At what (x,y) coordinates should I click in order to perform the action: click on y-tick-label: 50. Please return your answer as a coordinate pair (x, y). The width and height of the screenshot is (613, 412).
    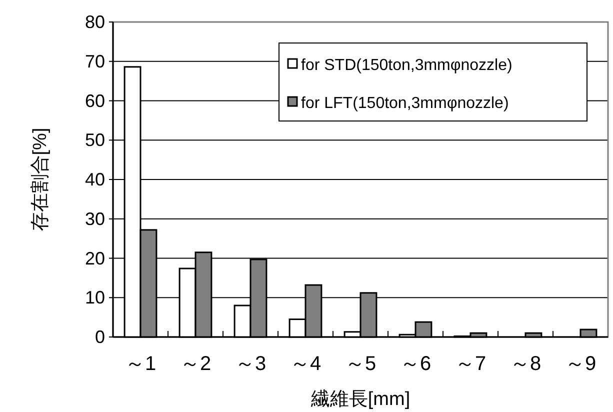
    Looking at the image, I should click on (94, 140).